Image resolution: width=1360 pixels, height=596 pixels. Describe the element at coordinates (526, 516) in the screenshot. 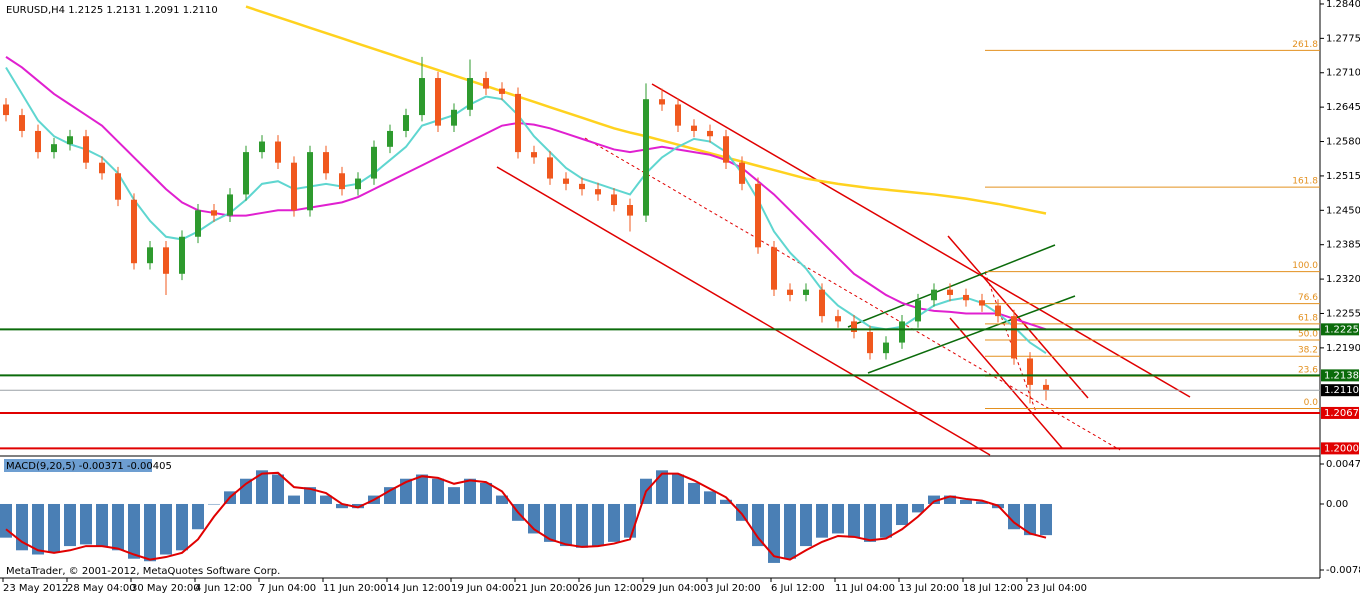

I see `signal-line` at that location.